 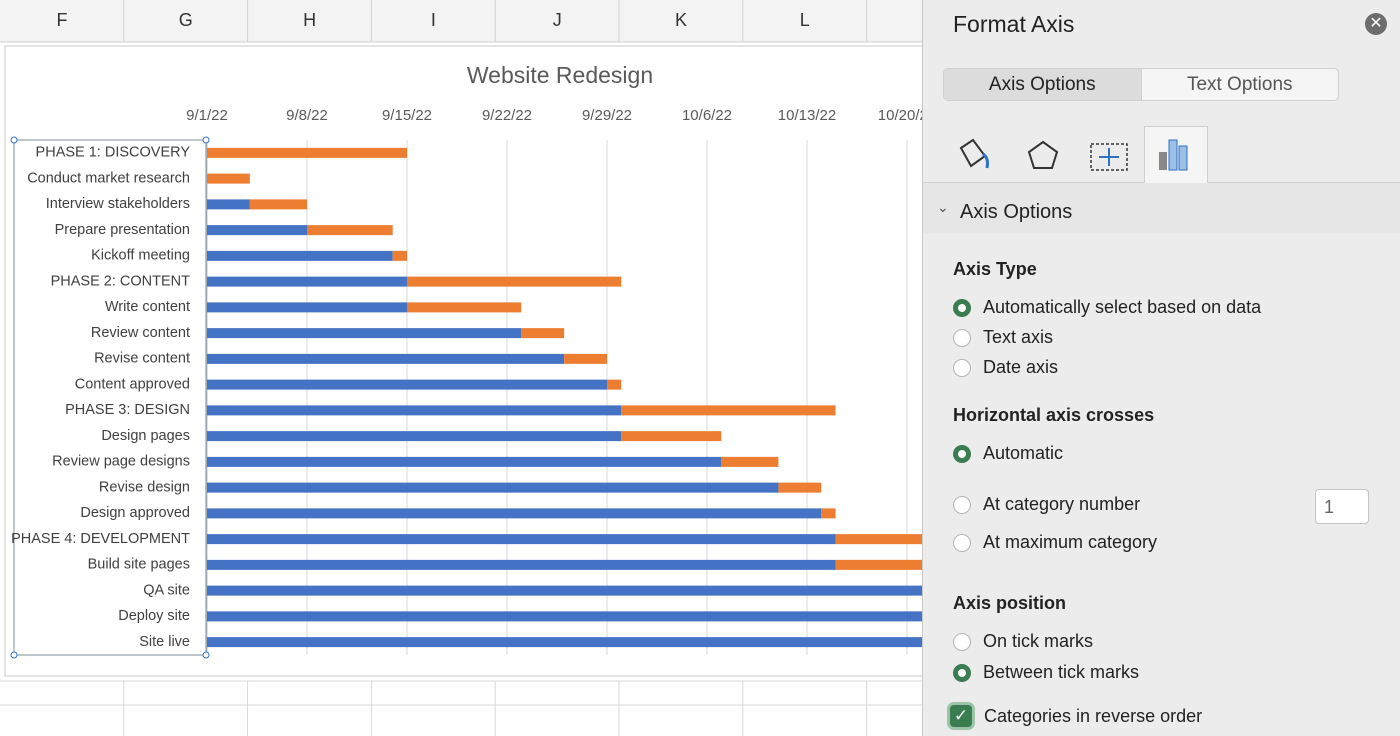 What do you see at coordinates (113, 153) in the screenshot?
I see `y-tick-label: PHASE 1: DISCOVERY` at bounding box center [113, 153].